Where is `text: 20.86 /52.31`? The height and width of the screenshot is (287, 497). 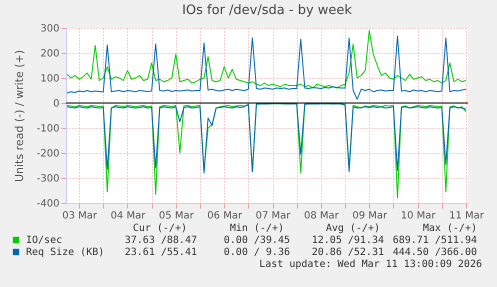 text: 20.86 /52.31 is located at coordinates (348, 252).